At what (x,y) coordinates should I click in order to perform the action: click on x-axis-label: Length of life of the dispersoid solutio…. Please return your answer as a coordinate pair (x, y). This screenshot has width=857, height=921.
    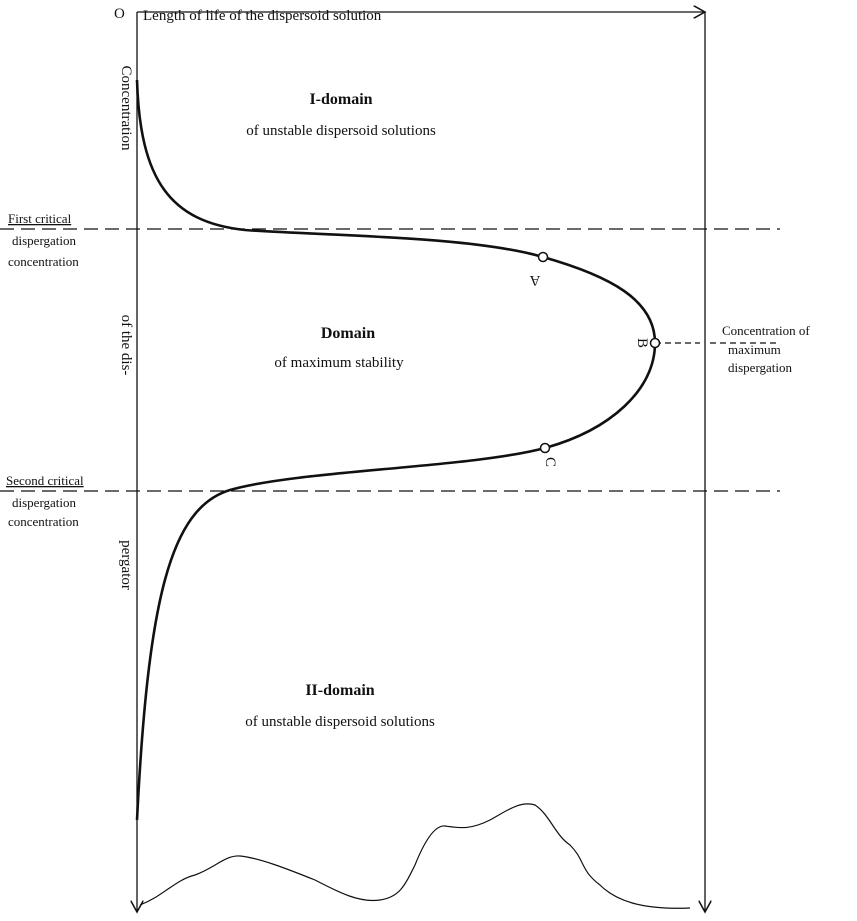
    Looking at the image, I should click on (262, 16).